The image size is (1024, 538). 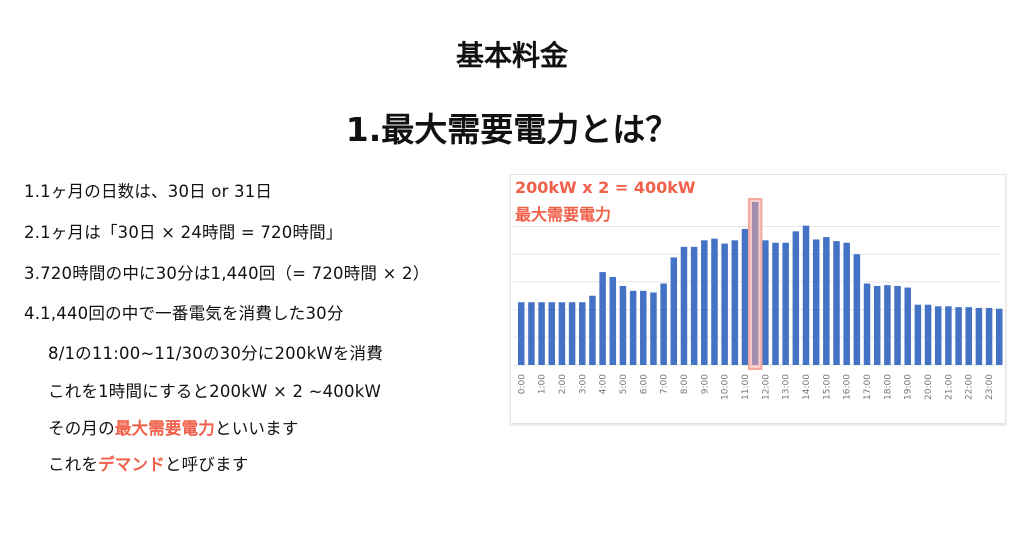 What do you see at coordinates (807, 387) in the screenshot?
I see `x-tick-label: 14:00` at bounding box center [807, 387].